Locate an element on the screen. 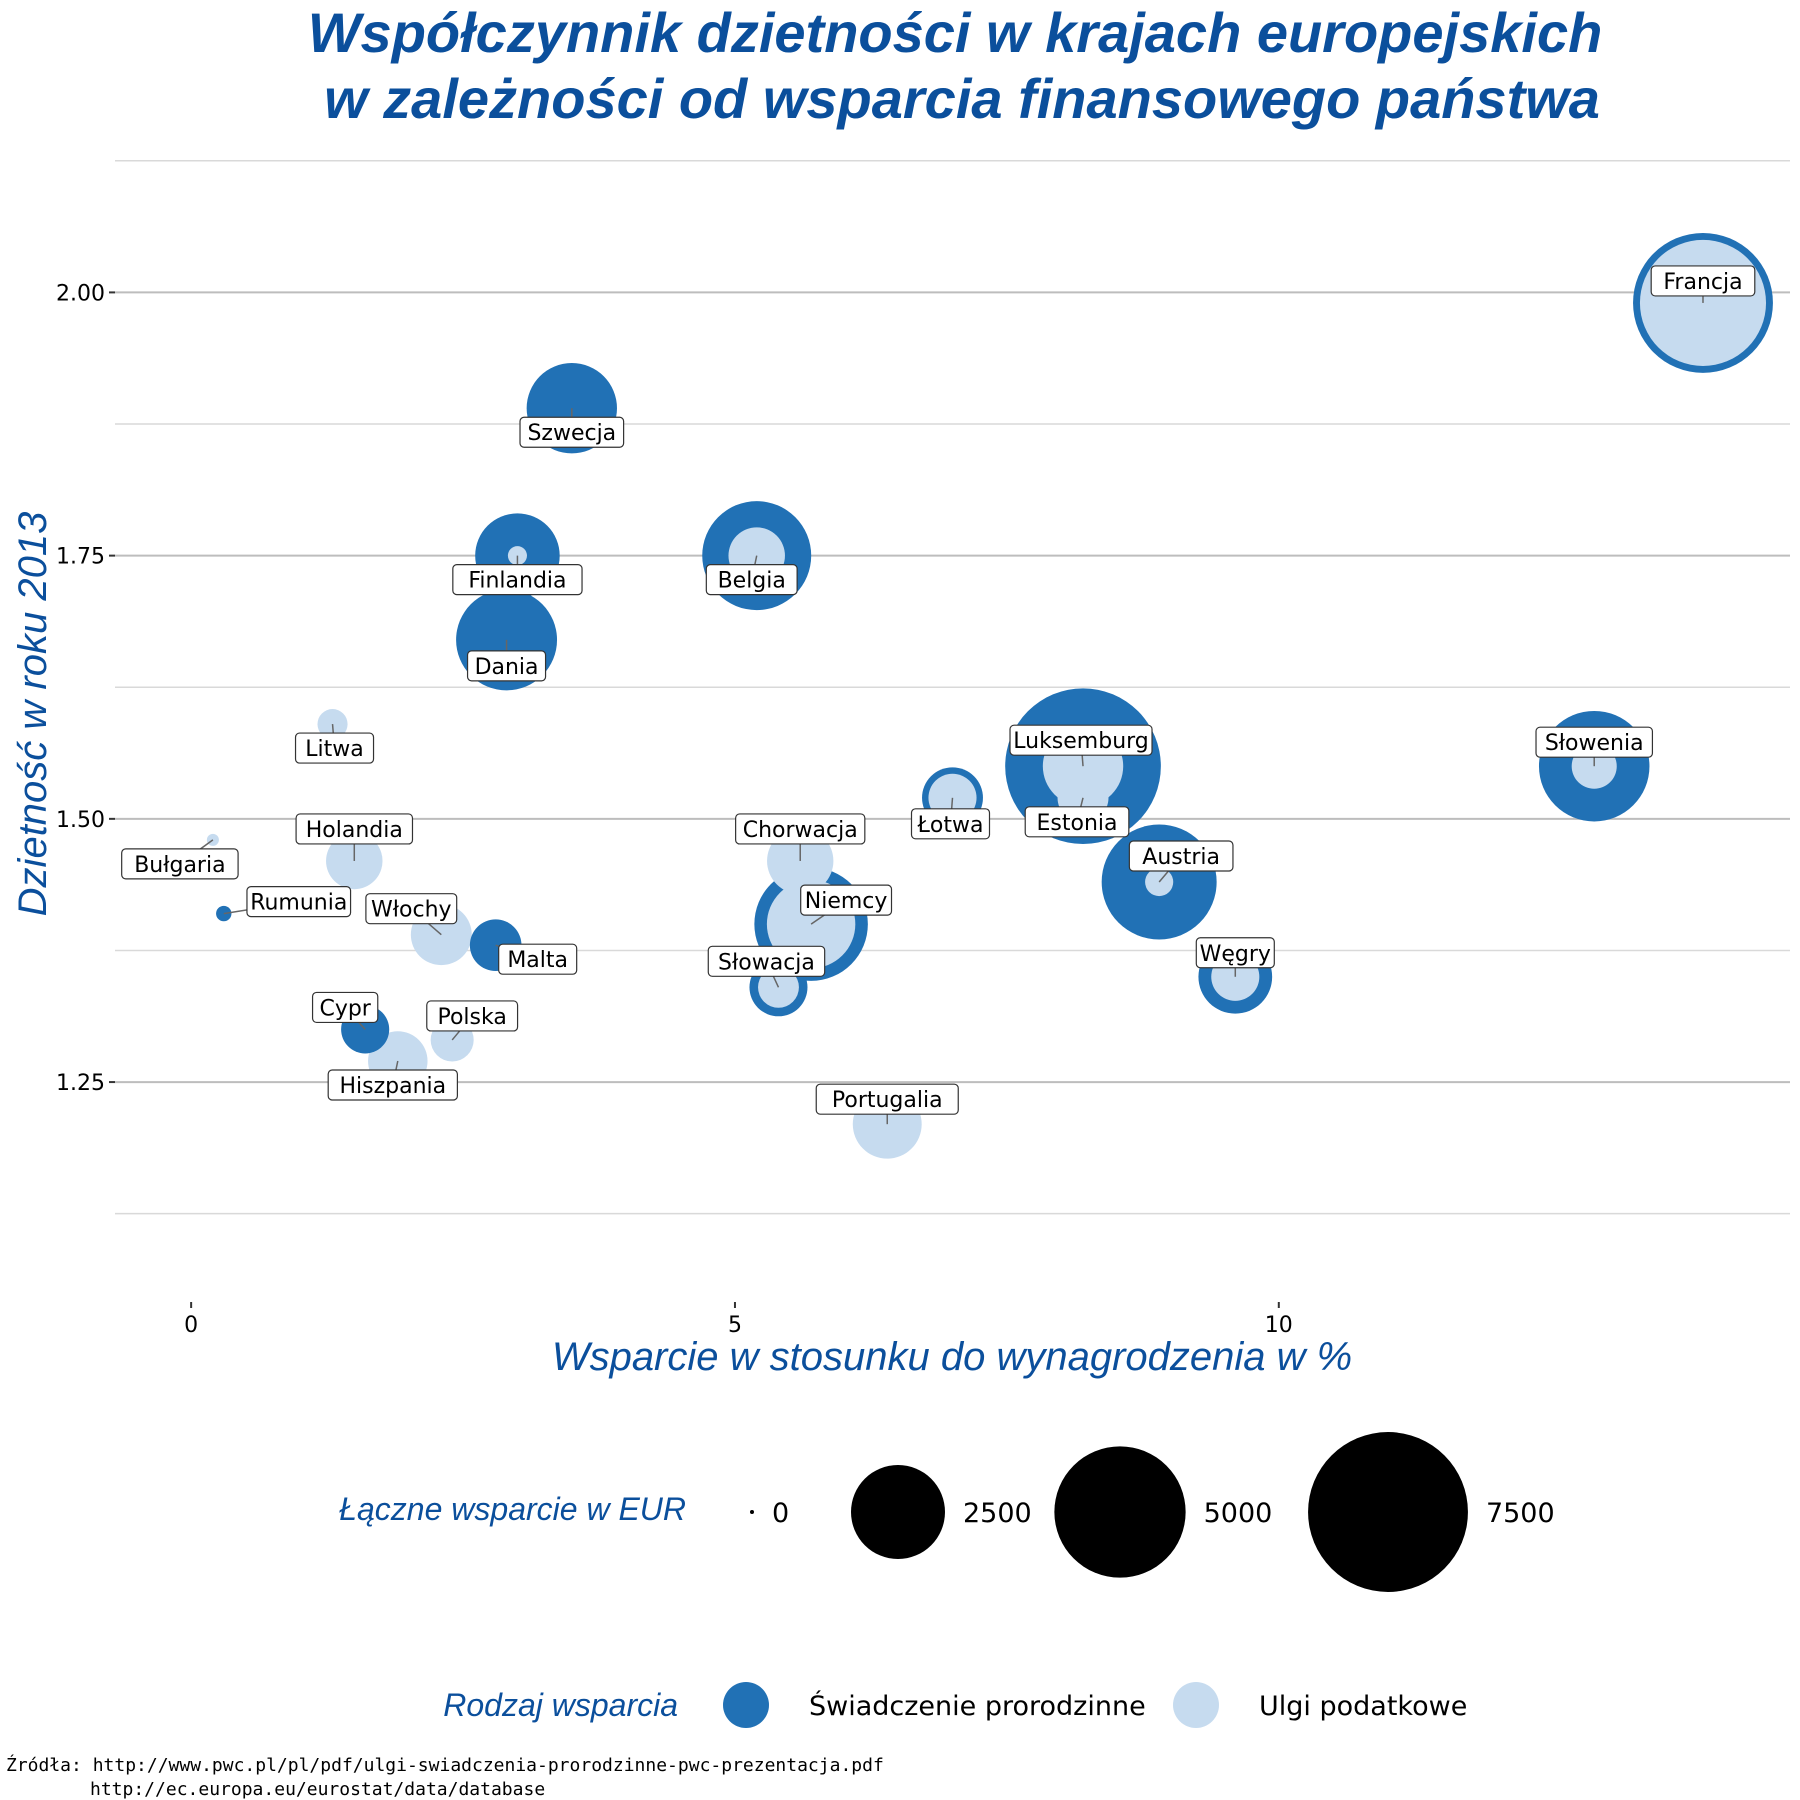  size-legend-label: 0 is located at coordinates (780, 1513).